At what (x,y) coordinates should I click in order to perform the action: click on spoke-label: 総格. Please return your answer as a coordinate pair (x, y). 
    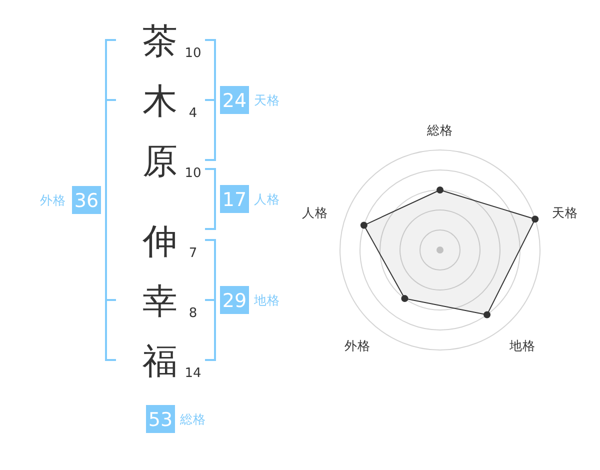
    Looking at the image, I should click on (439, 130).